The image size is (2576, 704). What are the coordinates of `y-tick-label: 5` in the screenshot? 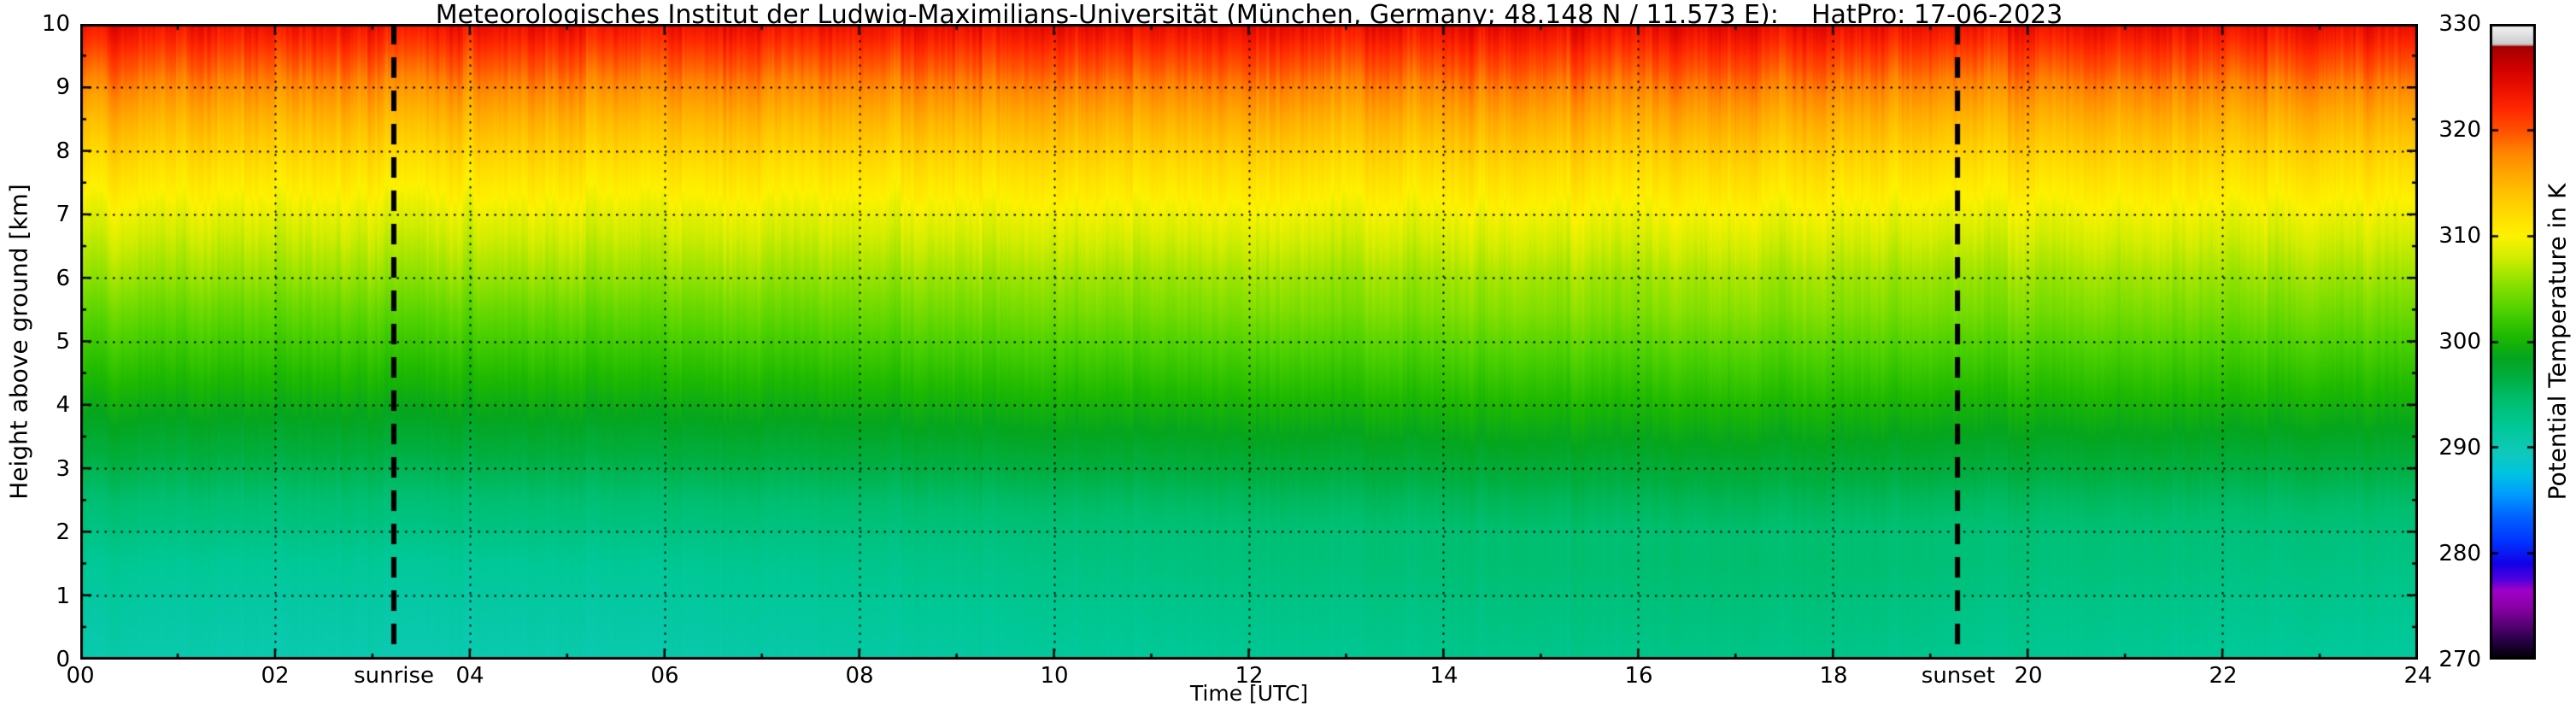 It's located at (63, 342).